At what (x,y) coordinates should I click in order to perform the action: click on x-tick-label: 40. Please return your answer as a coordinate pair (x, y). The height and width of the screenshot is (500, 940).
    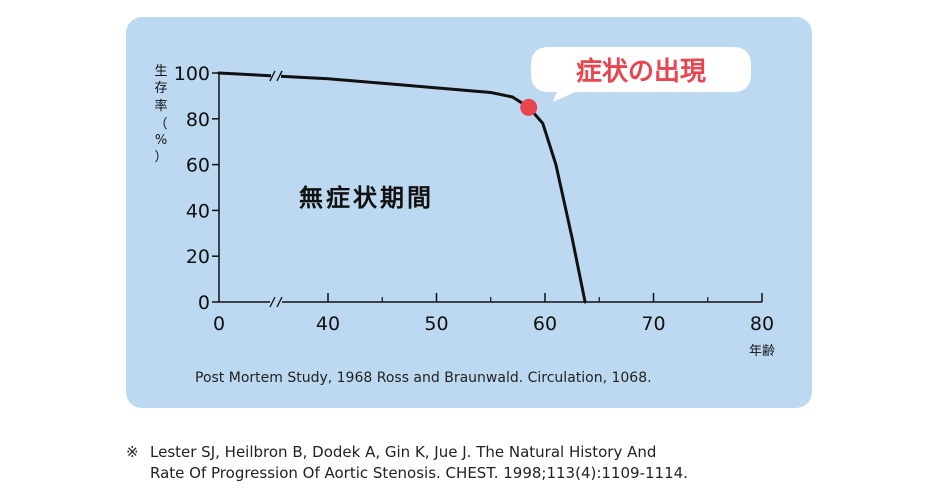
    Looking at the image, I should click on (328, 324).